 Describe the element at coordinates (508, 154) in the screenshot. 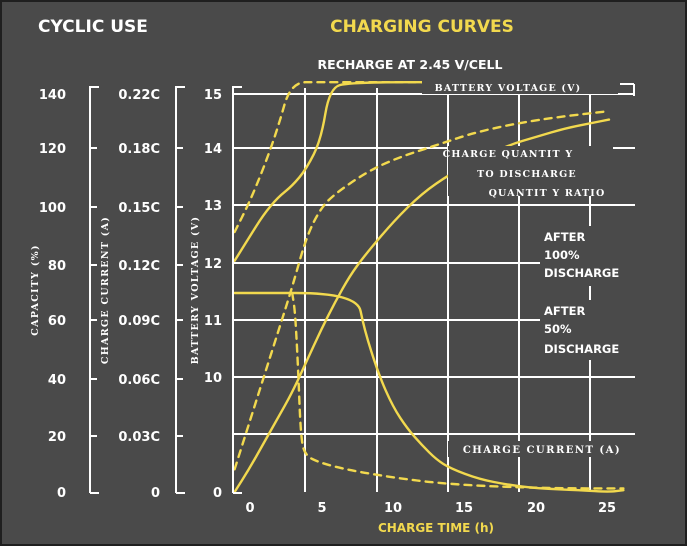

I see `charge-quantity-annotation-line1: CHARGE QUANTIT Y` at that location.